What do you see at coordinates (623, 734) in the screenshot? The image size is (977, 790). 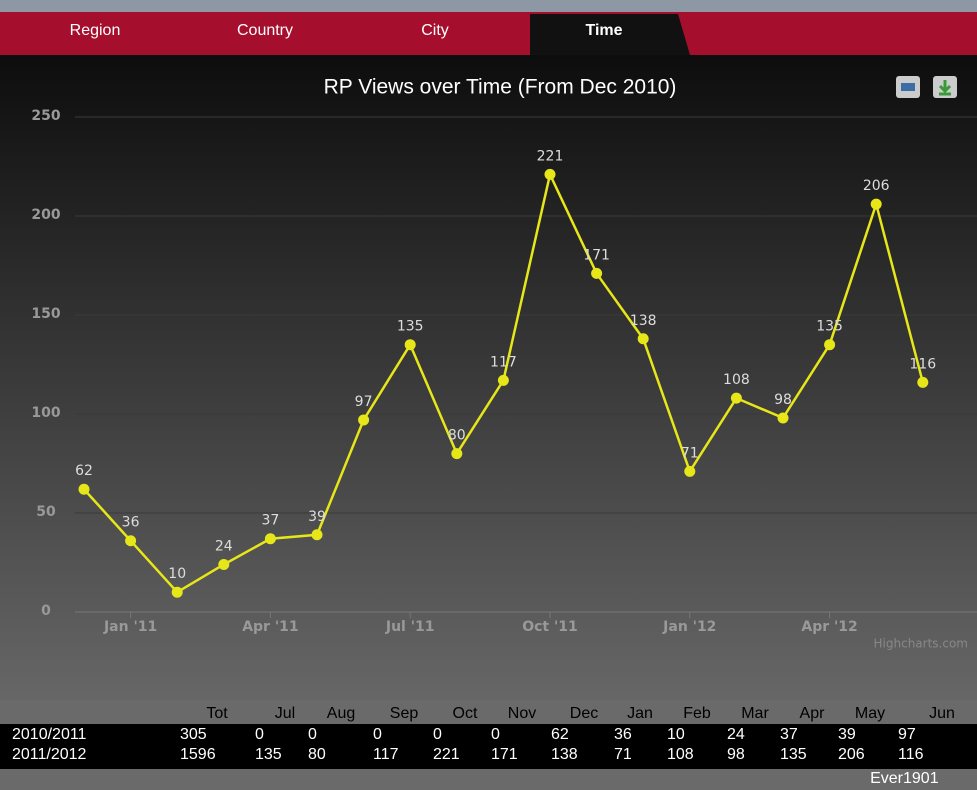 I see `cell: 36` at bounding box center [623, 734].